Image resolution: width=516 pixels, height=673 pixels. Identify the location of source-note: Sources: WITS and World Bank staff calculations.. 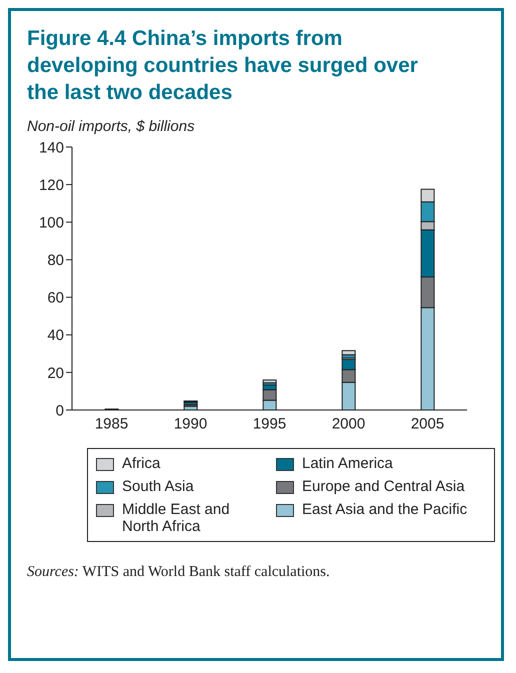
(178, 572).